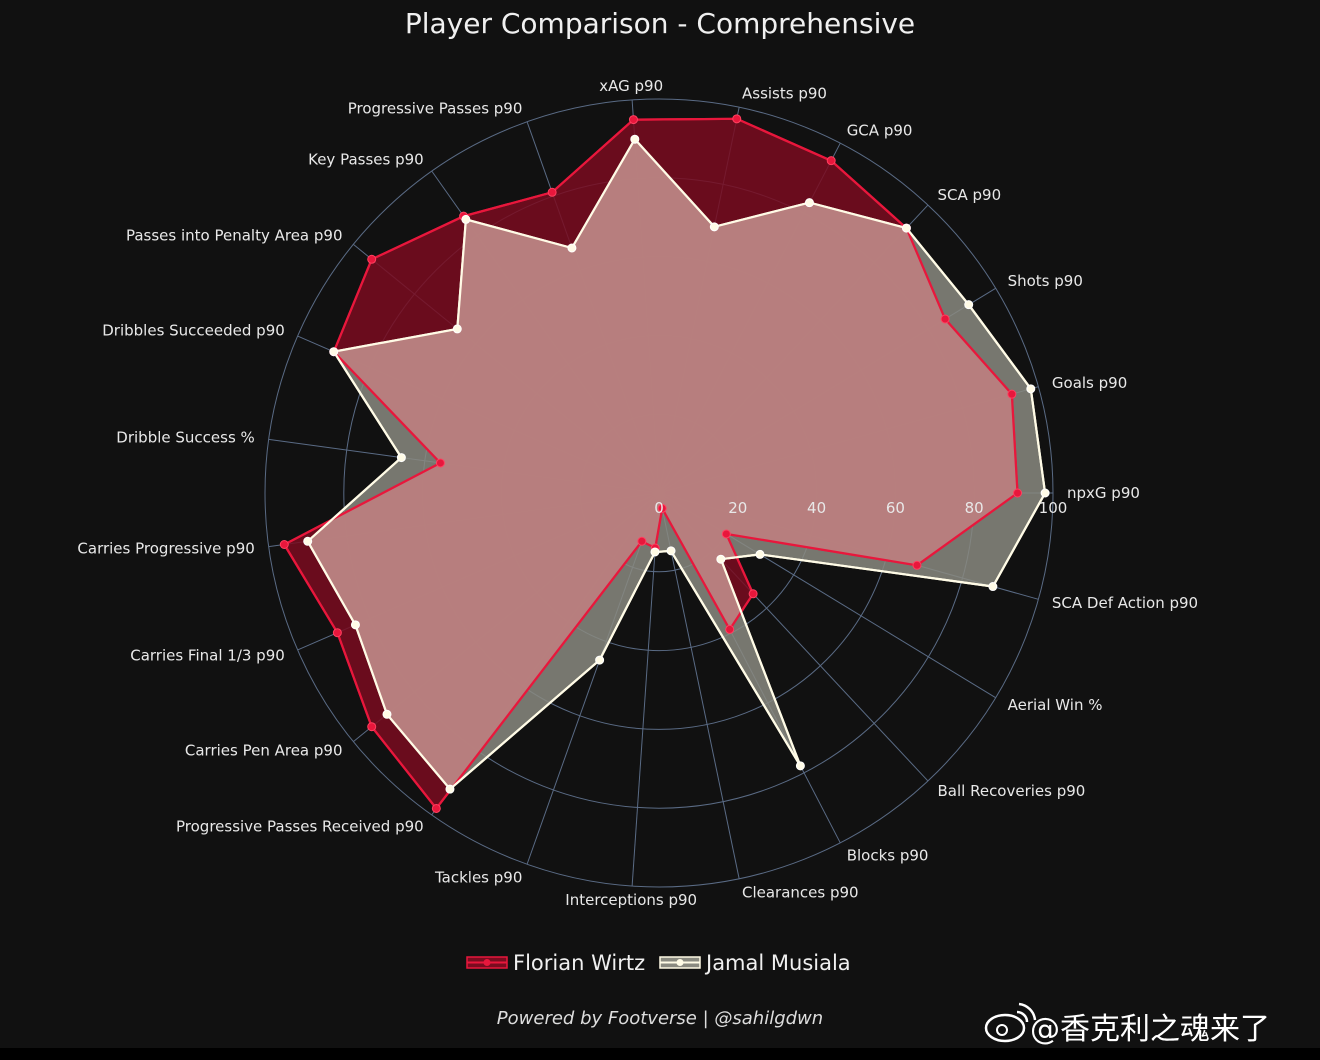 Image resolution: width=1320 pixels, height=1060 pixels. Describe the element at coordinates (1012, 791) in the screenshot. I see `axis-label: Ball Recoveries p90` at that location.